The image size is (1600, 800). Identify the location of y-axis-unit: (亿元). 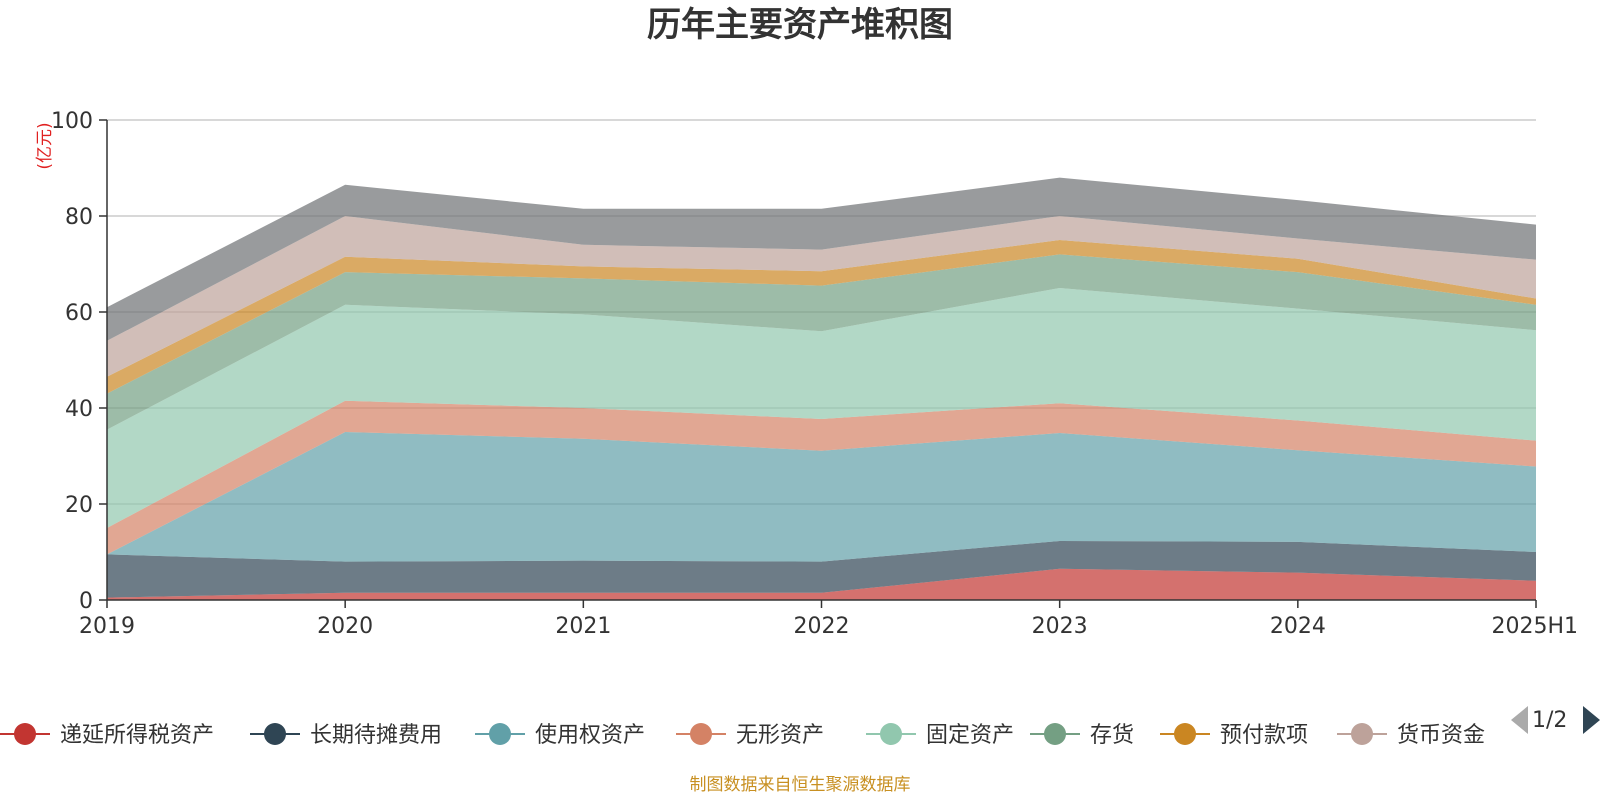
(45, 145).